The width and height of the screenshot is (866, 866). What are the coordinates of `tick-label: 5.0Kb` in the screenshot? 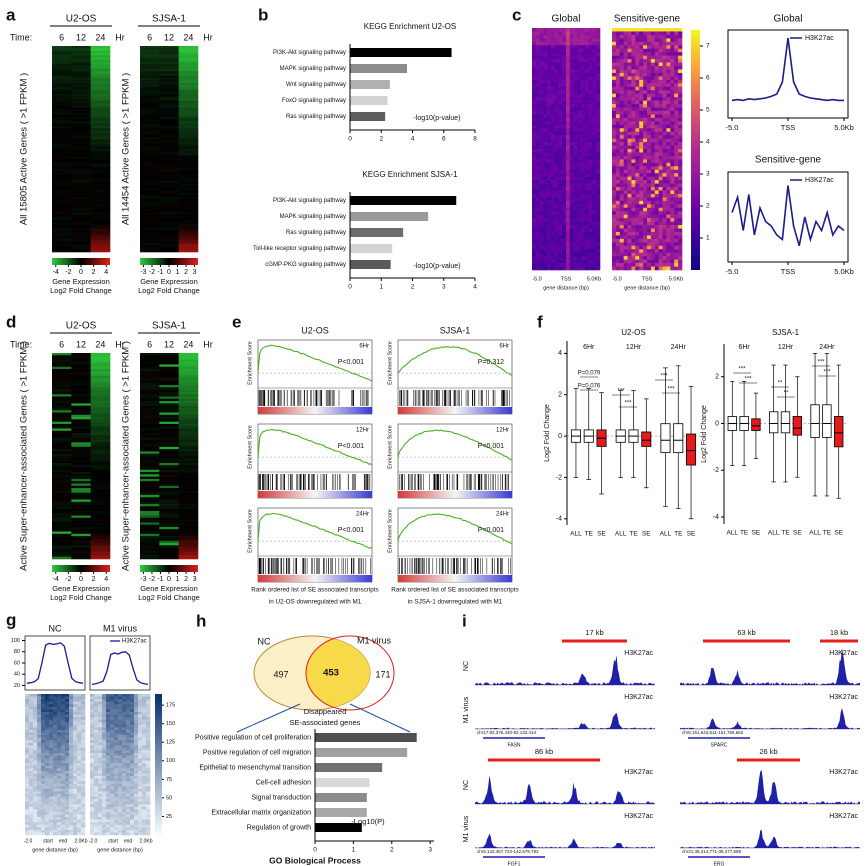 It's located at (844, 271).